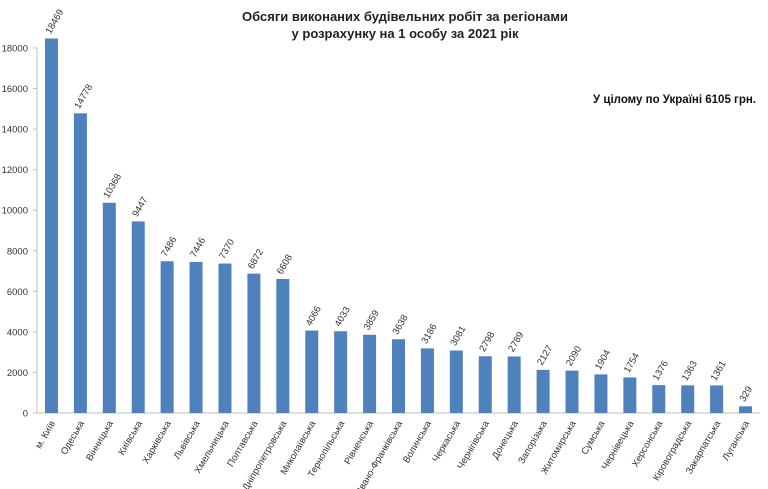  What do you see at coordinates (15, 130) in the screenshot?
I see `y-tick-label: 14000` at bounding box center [15, 130].